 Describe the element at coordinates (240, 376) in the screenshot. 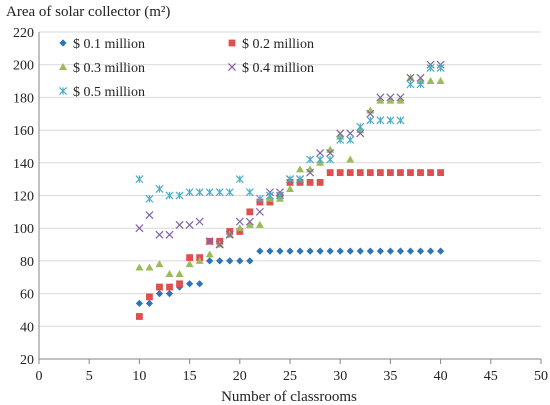

I see `x-tick-label: 20` at that location.